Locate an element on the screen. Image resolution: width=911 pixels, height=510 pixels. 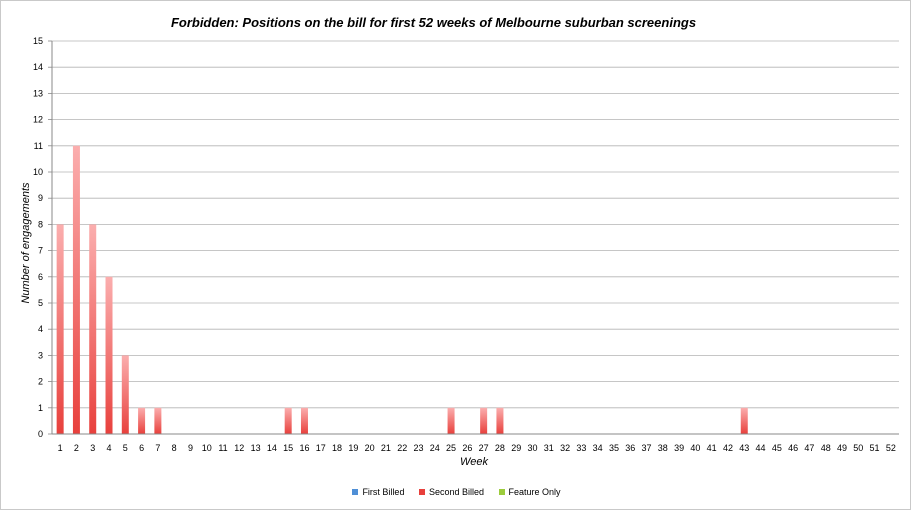
x-tick-label: 24 is located at coordinates (435, 448).